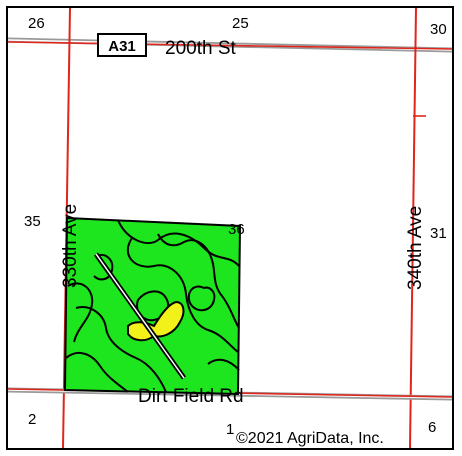 This screenshot has width=462, height=456. I want to click on section-1: 1, so click(230, 429).